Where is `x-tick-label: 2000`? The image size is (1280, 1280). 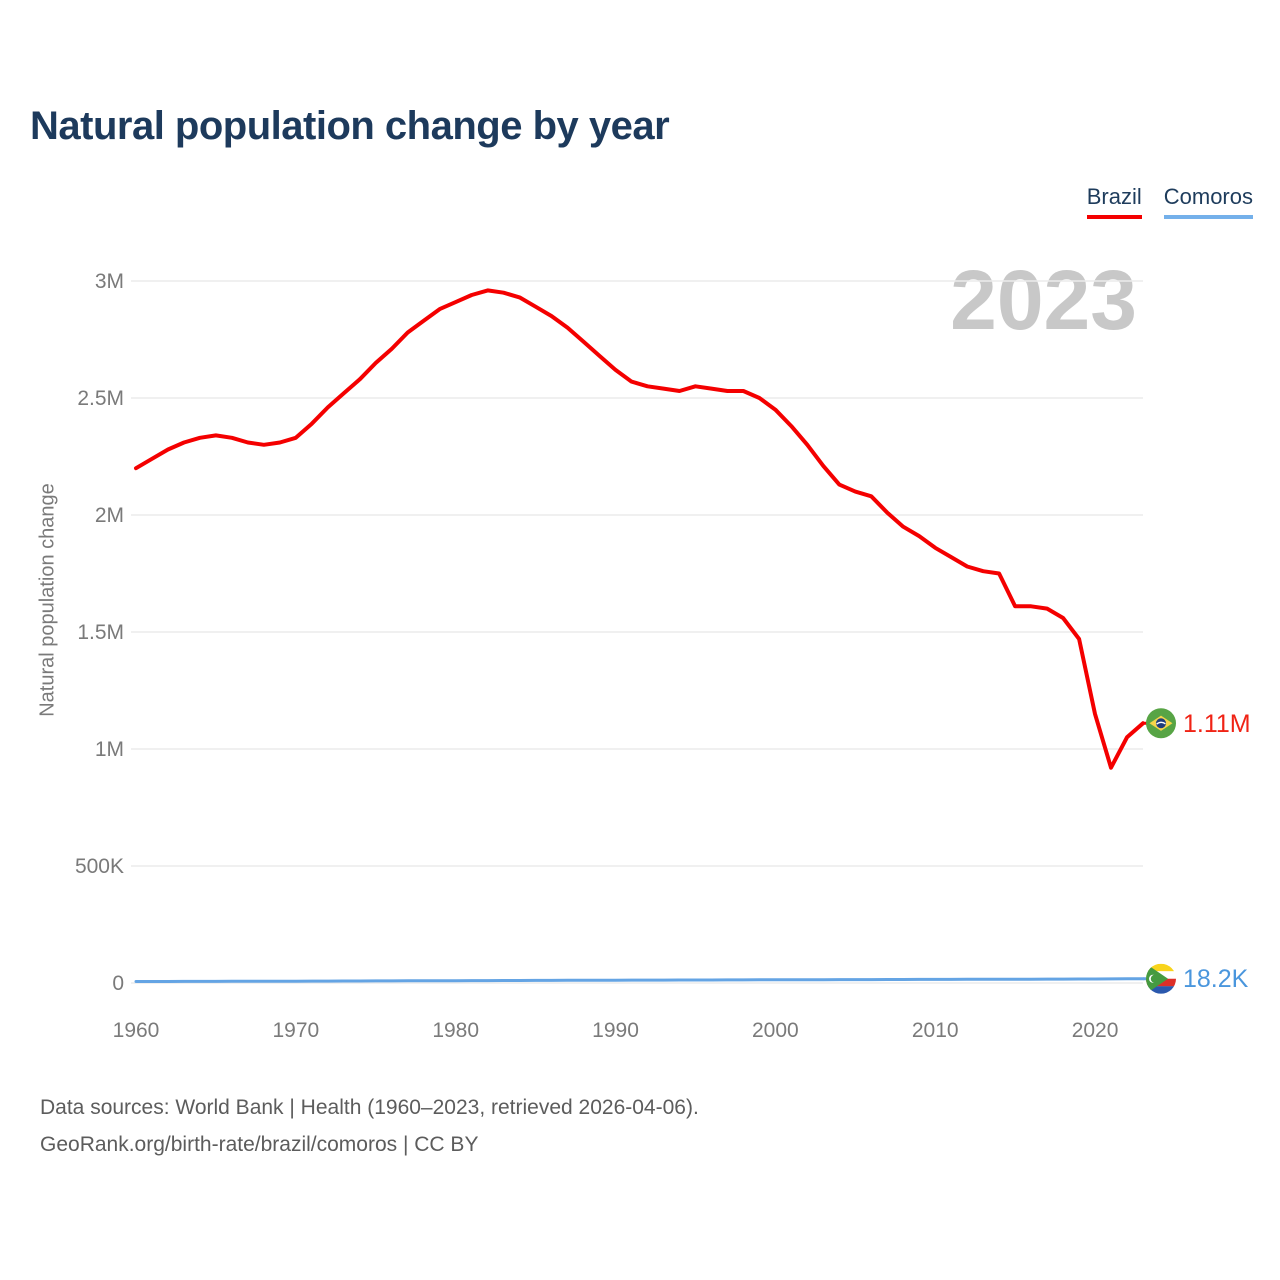 x-tick-label: 2000 is located at coordinates (775, 1030).